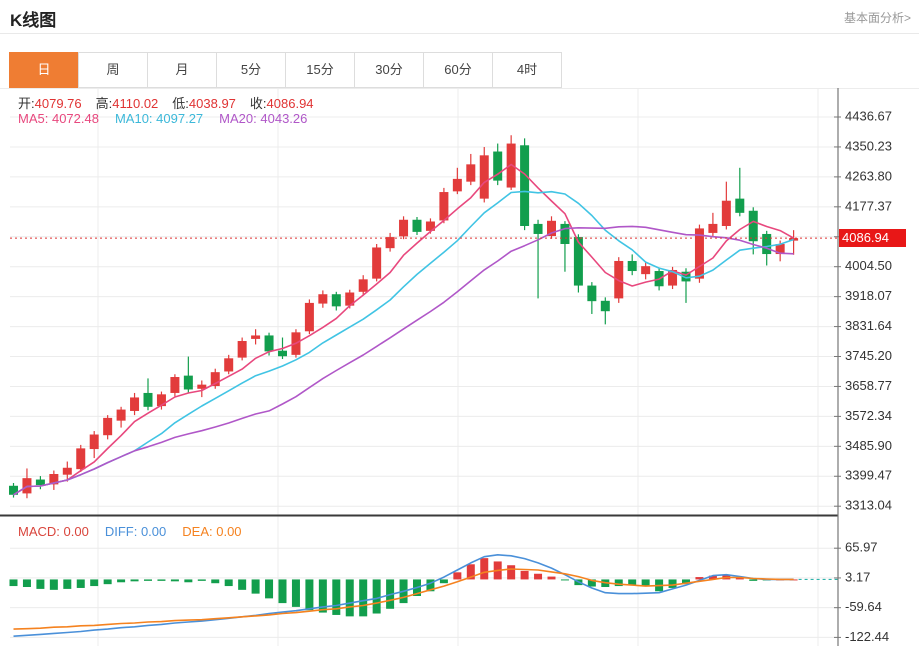 The height and width of the screenshot is (651, 919). I want to click on macd-value-legend: MACD: 0.00, so click(53, 531).